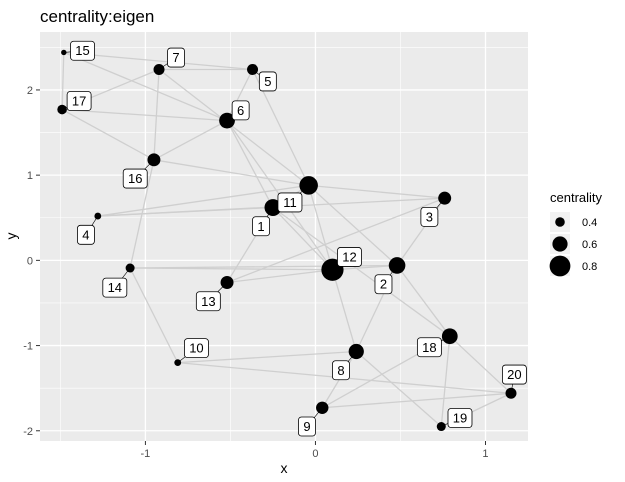 The image size is (625, 482). Describe the element at coordinates (383, 284) in the screenshot. I see `node-label-text: 2` at that location.